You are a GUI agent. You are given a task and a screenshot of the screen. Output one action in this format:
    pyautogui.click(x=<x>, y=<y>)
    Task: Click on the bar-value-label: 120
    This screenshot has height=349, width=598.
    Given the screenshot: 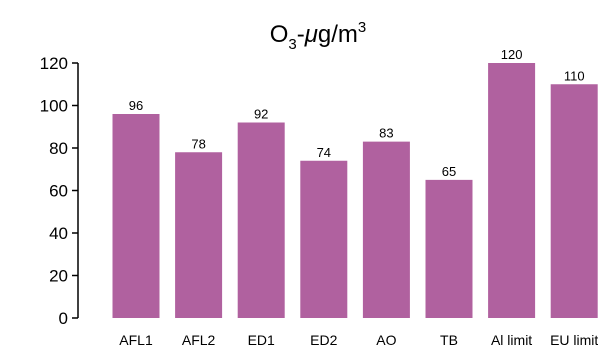 What is the action you would take?
    pyautogui.click(x=512, y=54)
    